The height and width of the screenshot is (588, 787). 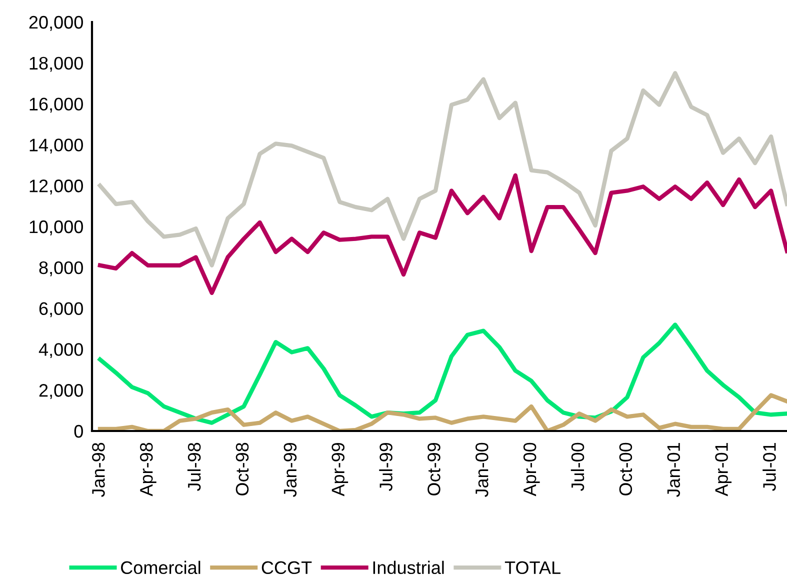 I want to click on y-tick-label: 10,000, so click(x=56, y=228).